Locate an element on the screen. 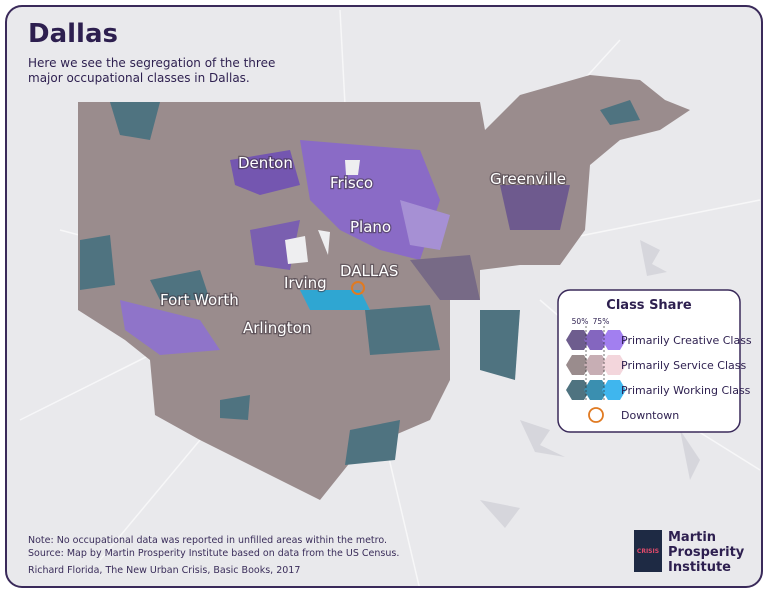 This screenshot has height=597, width=768. subtitle: Here we see the segregation of the three is located at coordinates (151, 63).